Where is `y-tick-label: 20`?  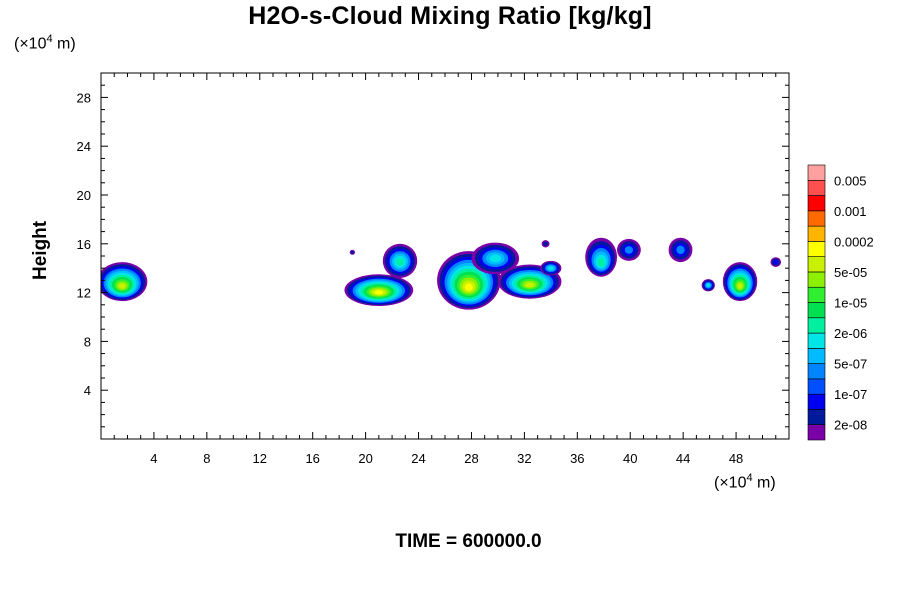
y-tick-label: 20 is located at coordinates (84, 195).